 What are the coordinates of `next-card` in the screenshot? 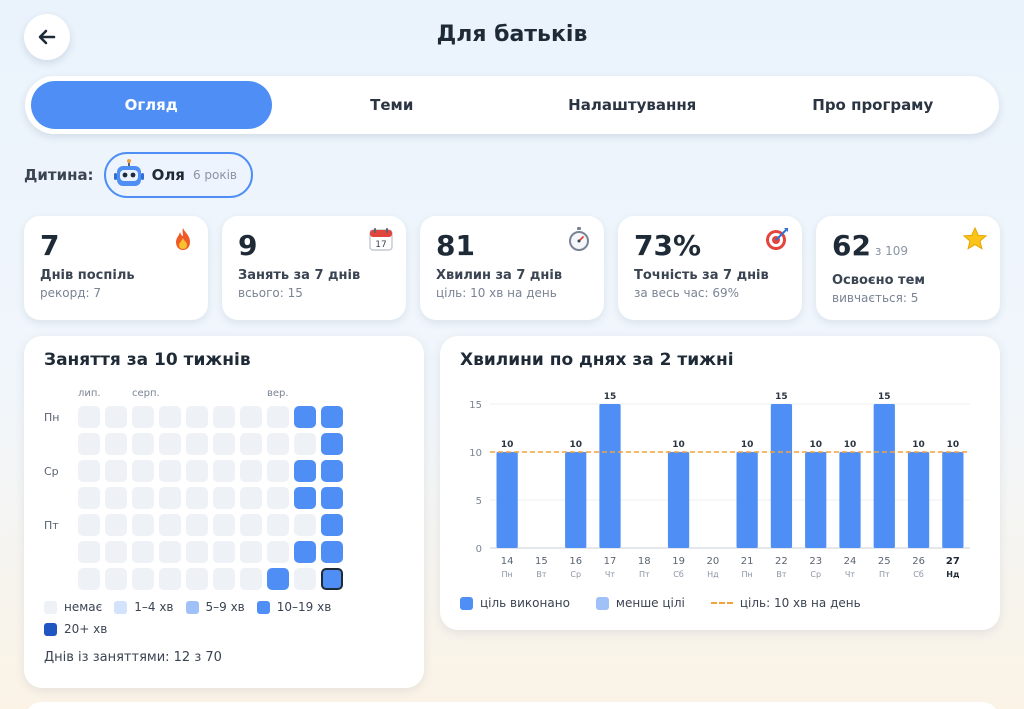 It's located at (512, 705).